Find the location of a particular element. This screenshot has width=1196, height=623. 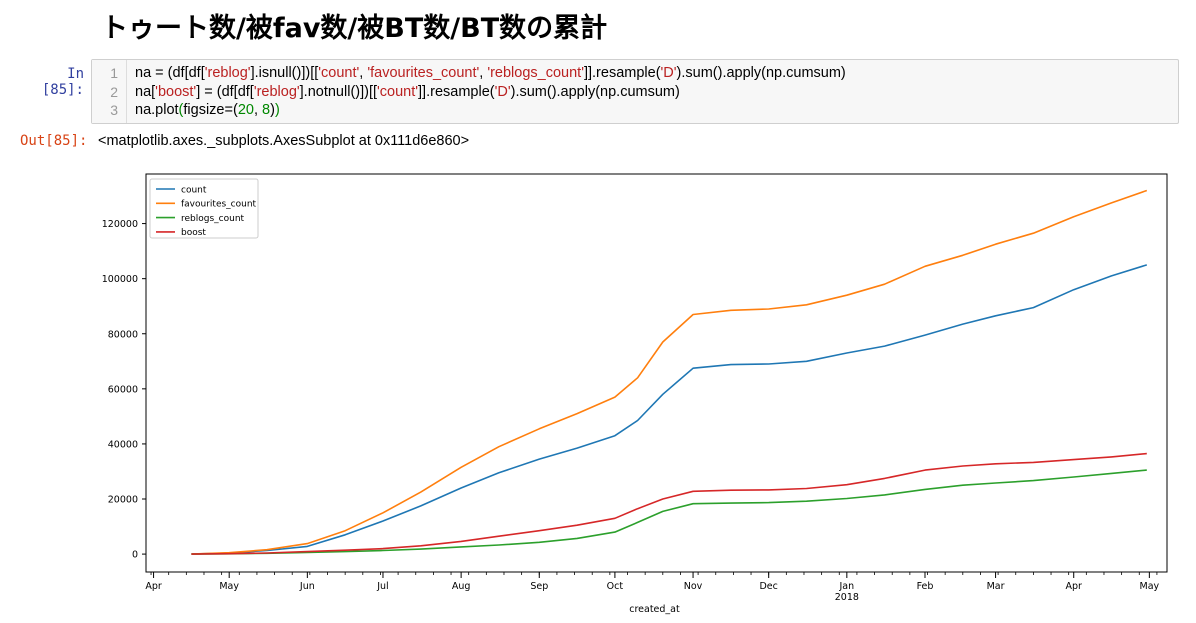

y-tick-label: 40000 is located at coordinates (123, 444).